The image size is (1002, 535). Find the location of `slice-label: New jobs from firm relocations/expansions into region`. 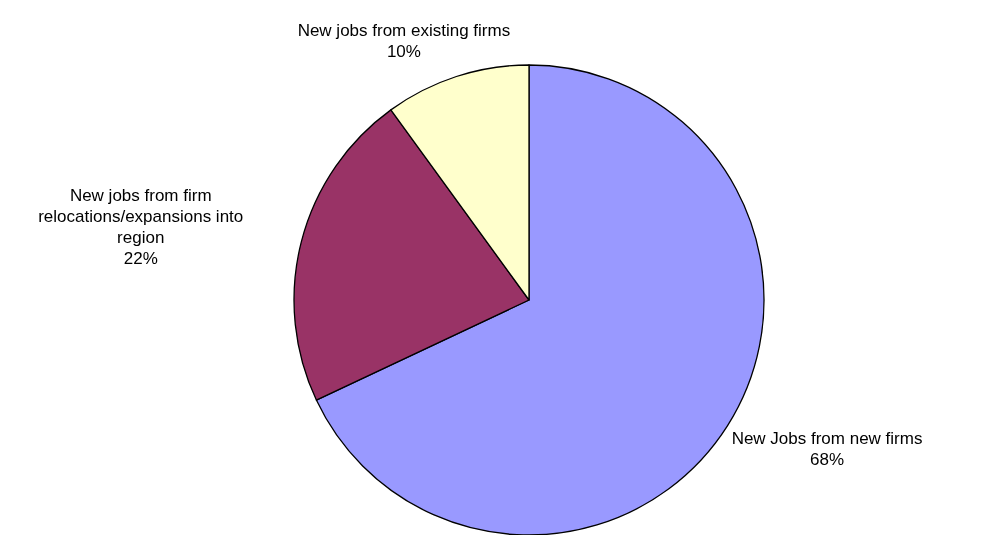

slice-label: New jobs from firm relocations/expansions into region is located at coordinates (141, 217).